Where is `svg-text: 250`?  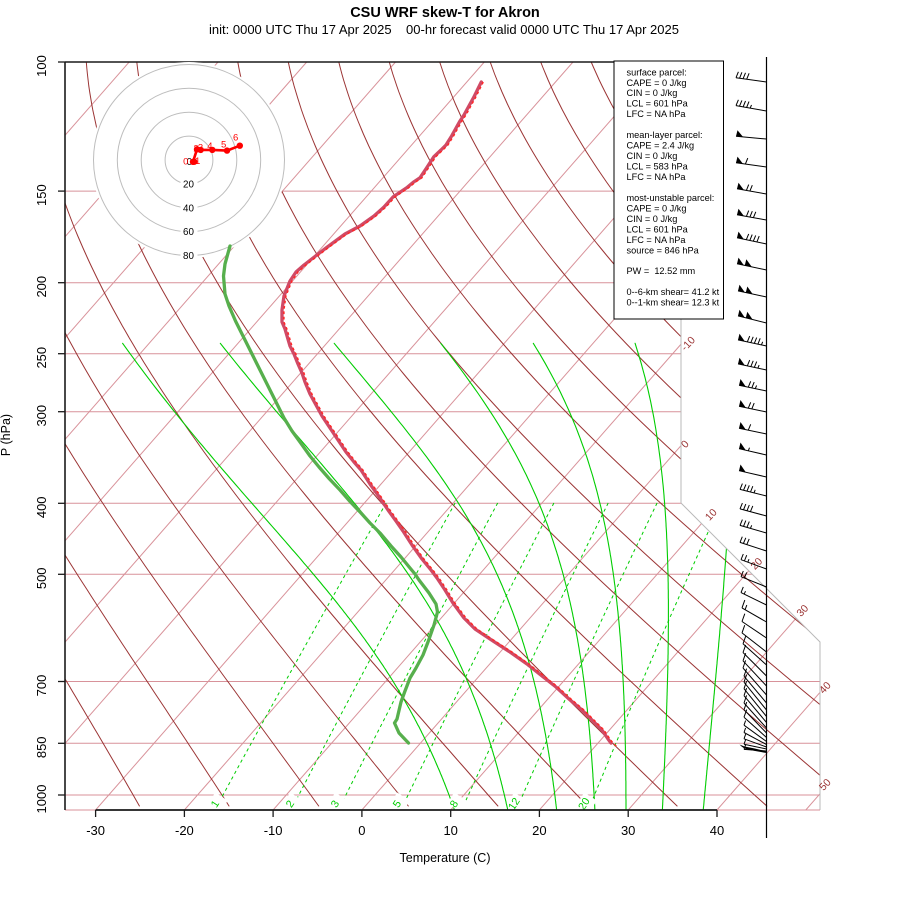 svg-text: 250 is located at coordinates (41, 358).